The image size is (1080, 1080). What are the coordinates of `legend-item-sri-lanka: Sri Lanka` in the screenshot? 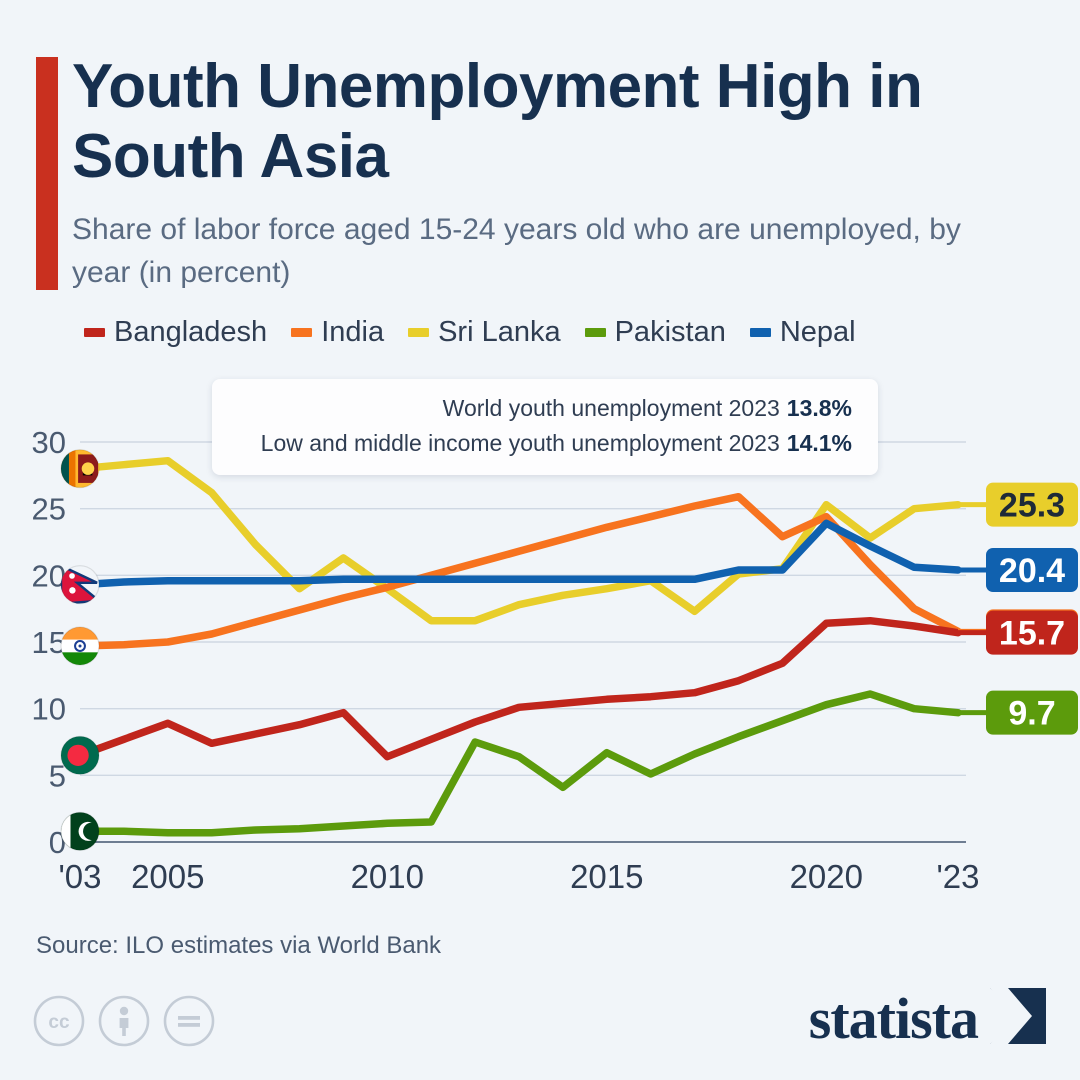 It's located at (484, 332).